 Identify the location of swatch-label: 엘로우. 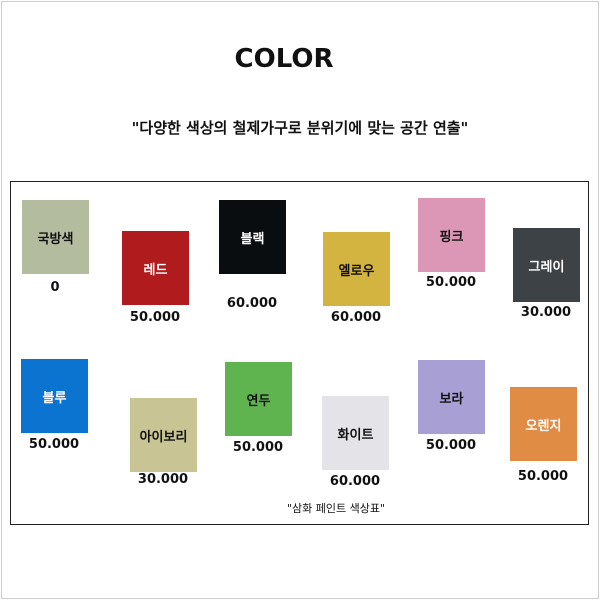
(356, 271).